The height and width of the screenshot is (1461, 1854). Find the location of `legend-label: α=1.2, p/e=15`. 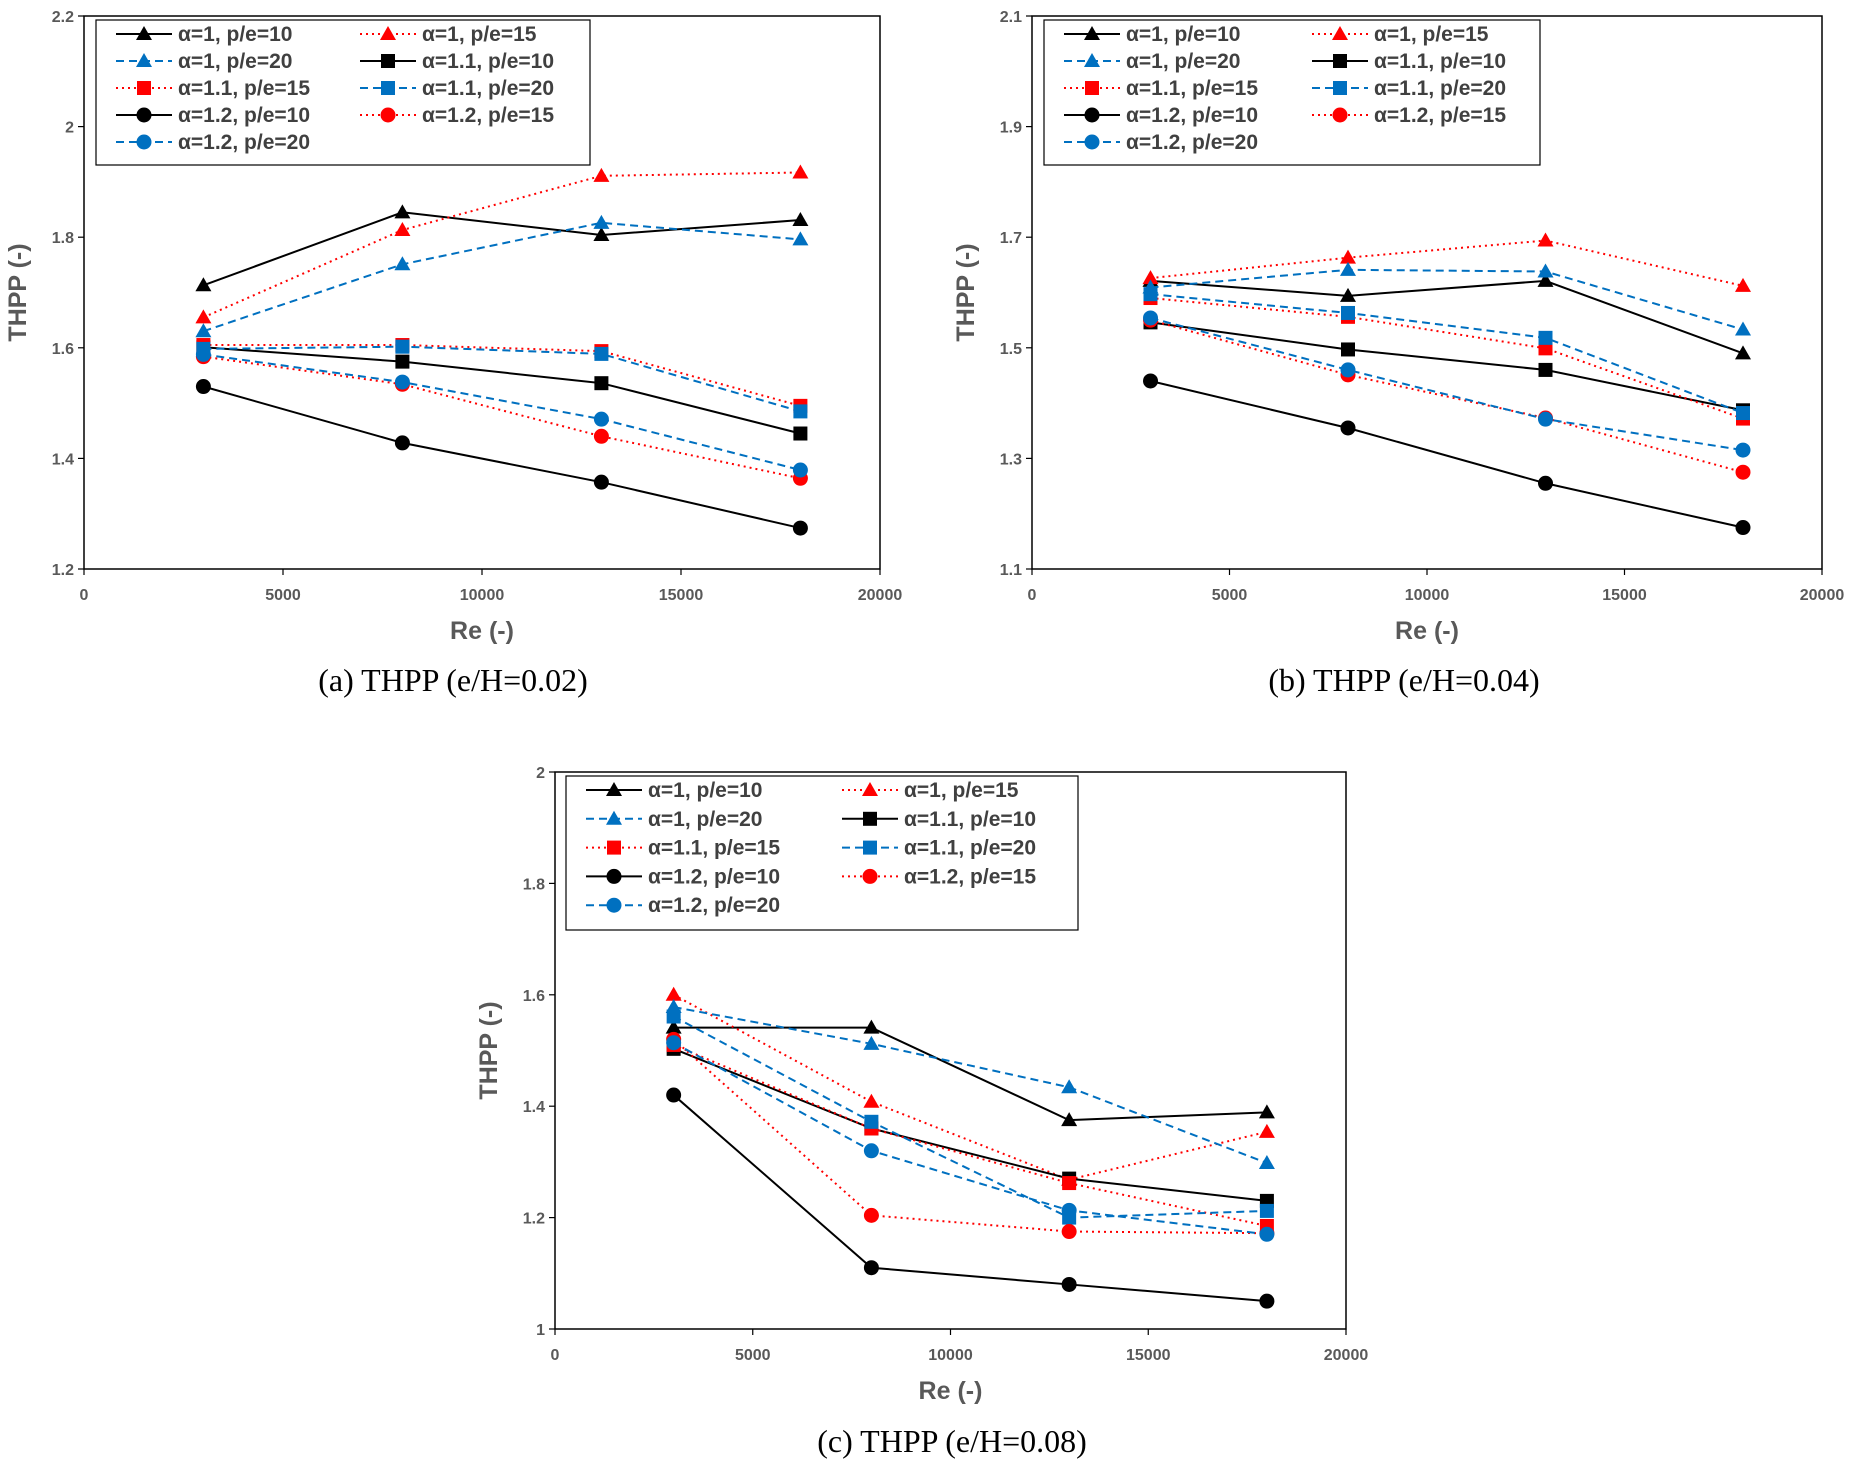

legend-label: α=1.2, p/e=15 is located at coordinates (970, 876).